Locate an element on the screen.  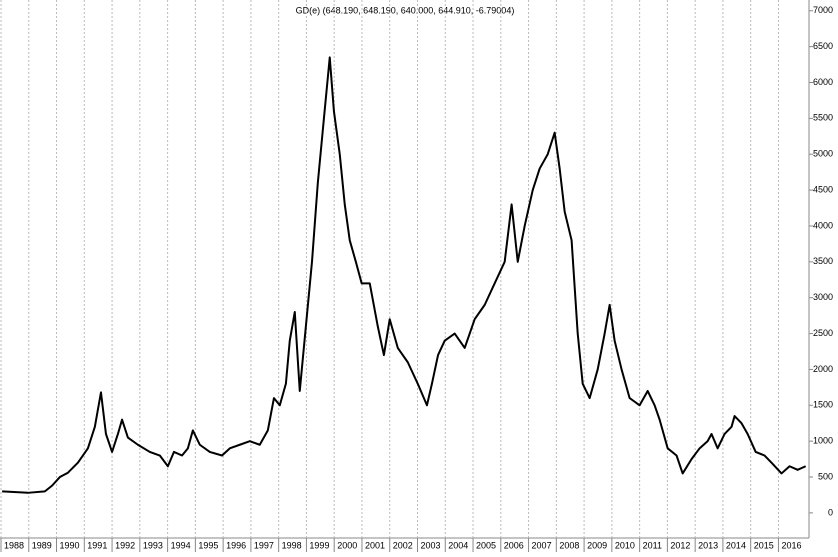
y-tick-label: 6500 is located at coordinates (823, 46).